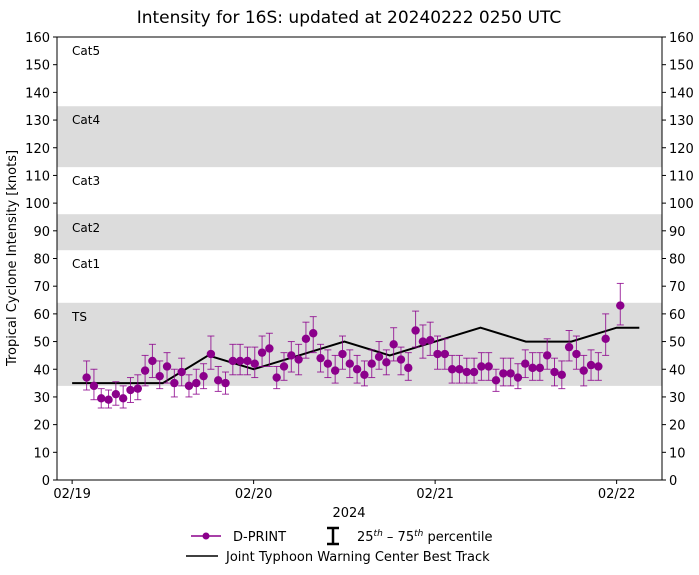 This screenshot has height=575, width=699. Describe the element at coordinates (681, 93) in the screenshot. I see `y-tick-label-right: 140` at that location.